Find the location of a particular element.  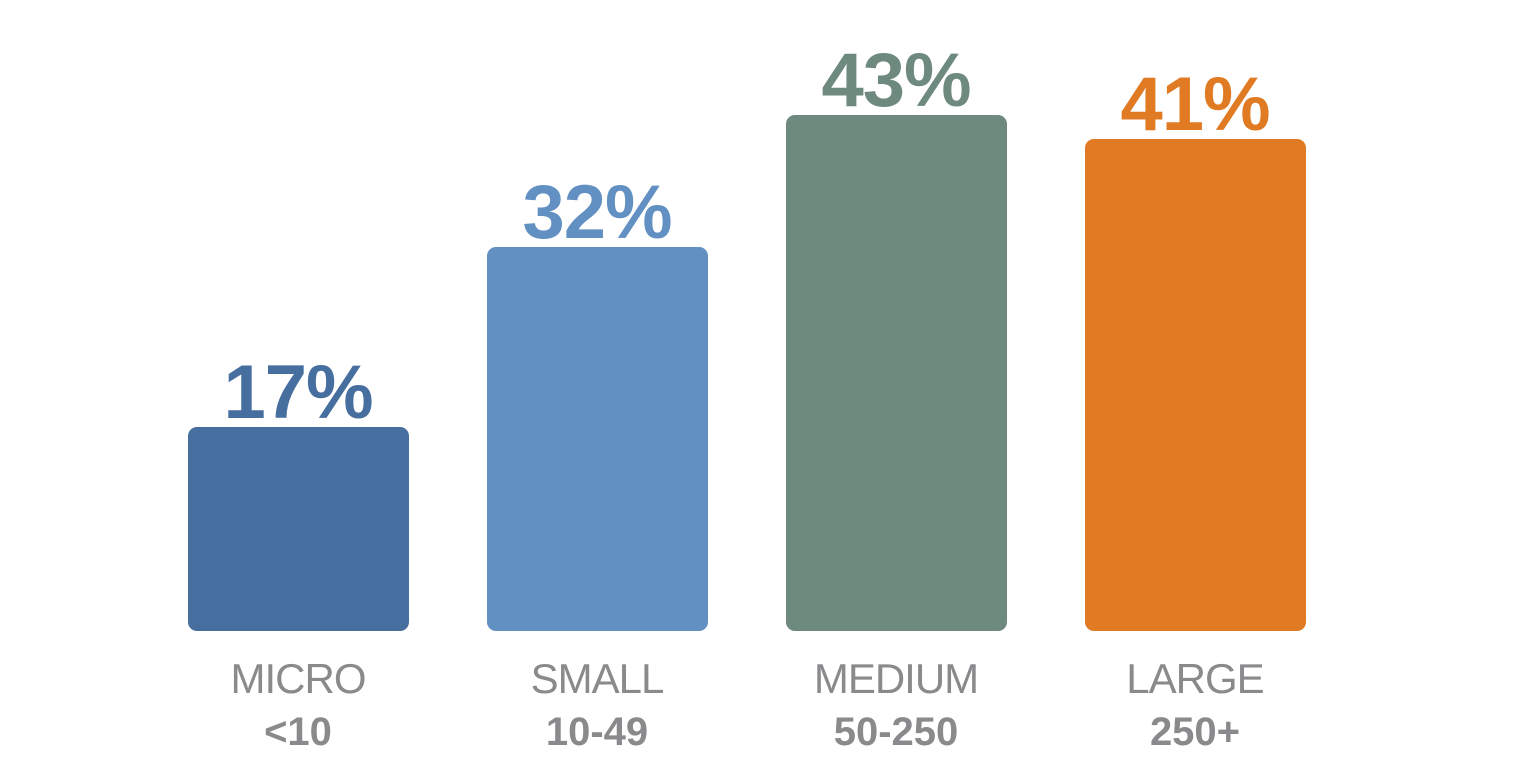

category-label-small: SMALL 10-49 is located at coordinates (597, 704).